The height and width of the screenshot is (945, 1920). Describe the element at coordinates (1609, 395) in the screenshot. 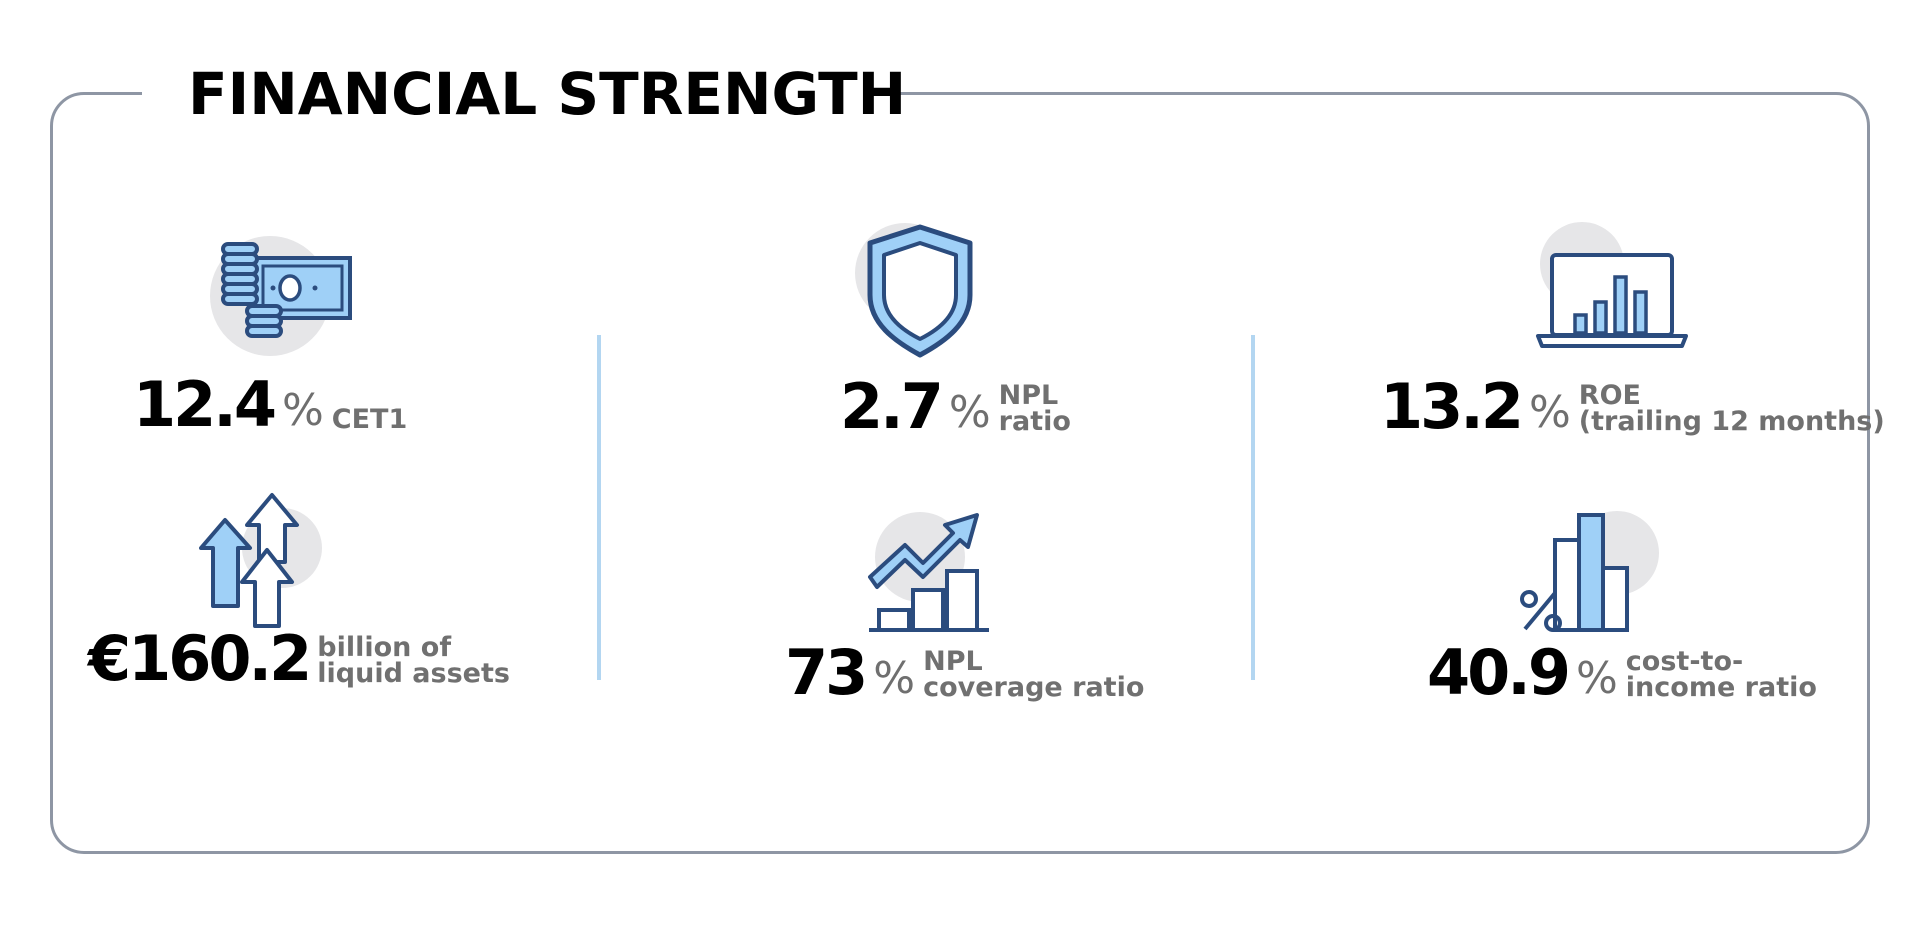

I see `metric-label-line: ROE` at that location.